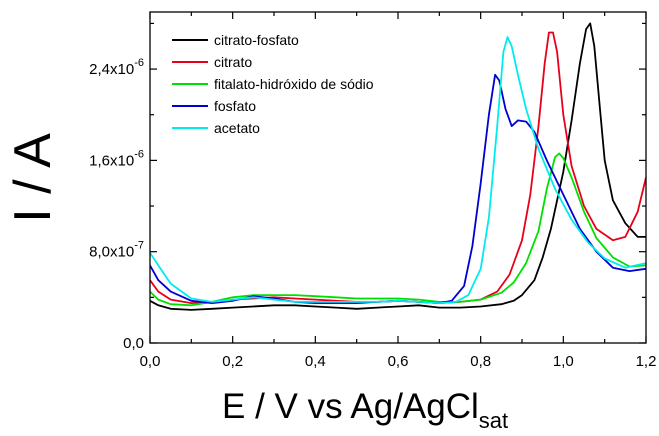 This screenshot has width=659, height=436. I want to click on legend-label-4: acetato, so click(237, 128).